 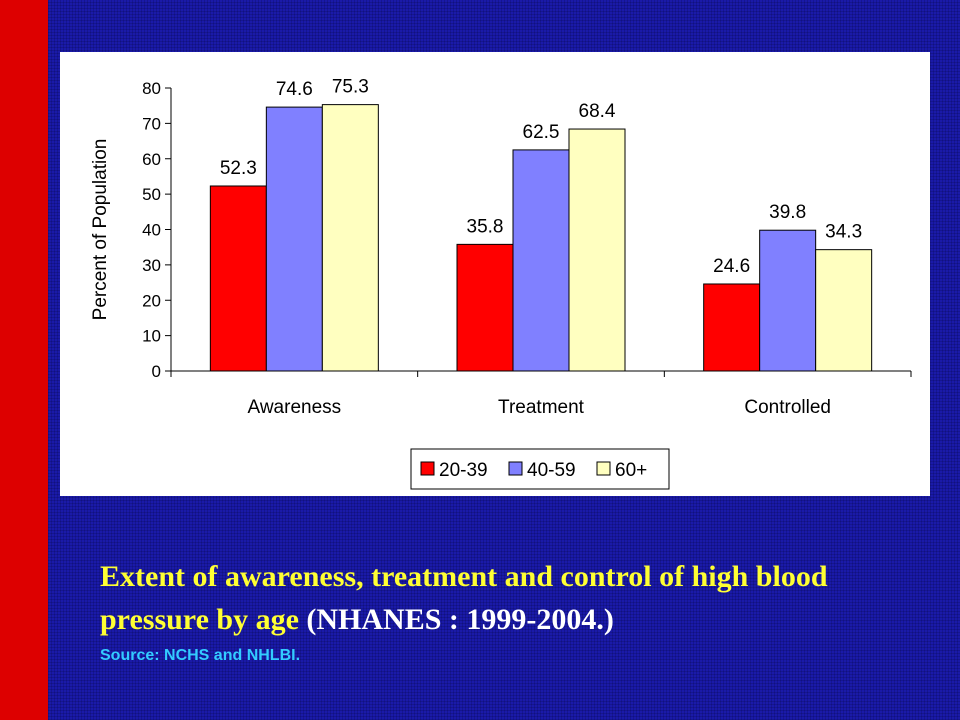 What do you see at coordinates (294, 89) in the screenshot?
I see `data-label-40-59-Awareness: 74.6` at bounding box center [294, 89].